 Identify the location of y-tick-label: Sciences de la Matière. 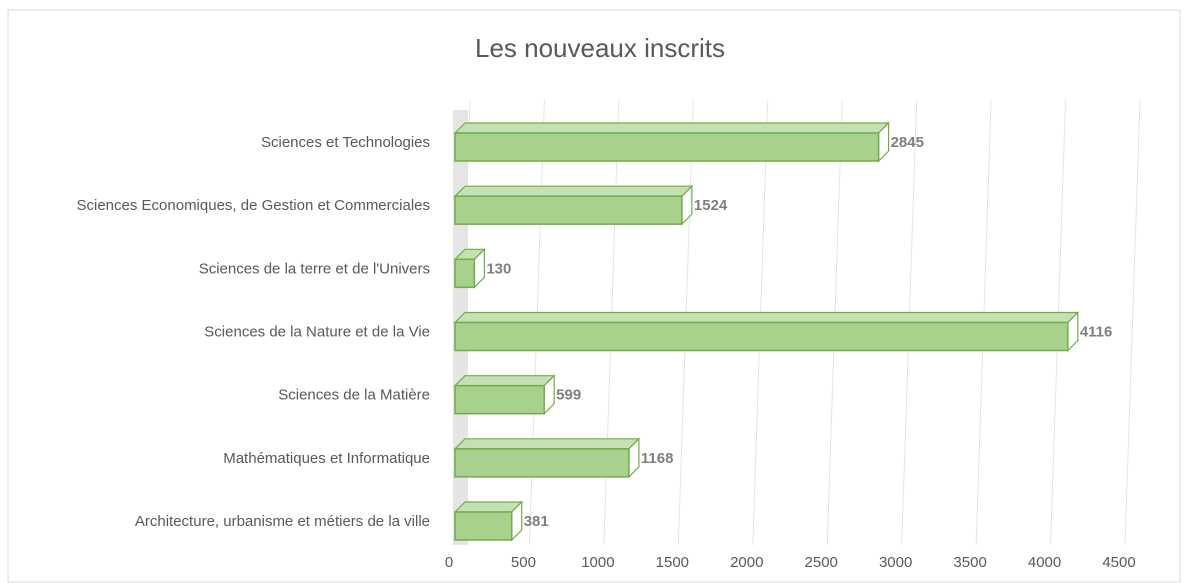
(354, 395).